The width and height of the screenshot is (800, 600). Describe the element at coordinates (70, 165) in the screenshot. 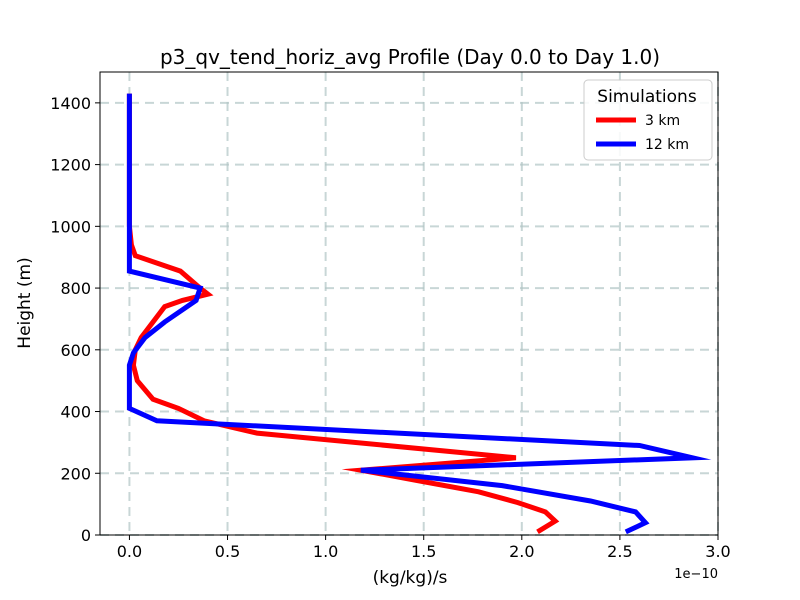

I see `y-tick-label: 1200` at that location.